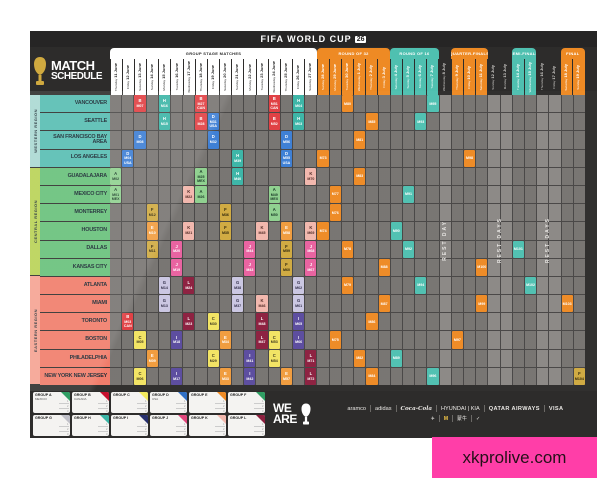 The height and width of the screenshot is (480, 600). What do you see at coordinates (189, 228) in the screenshot?
I see `match-group-letter: K` at bounding box center [189, 228].